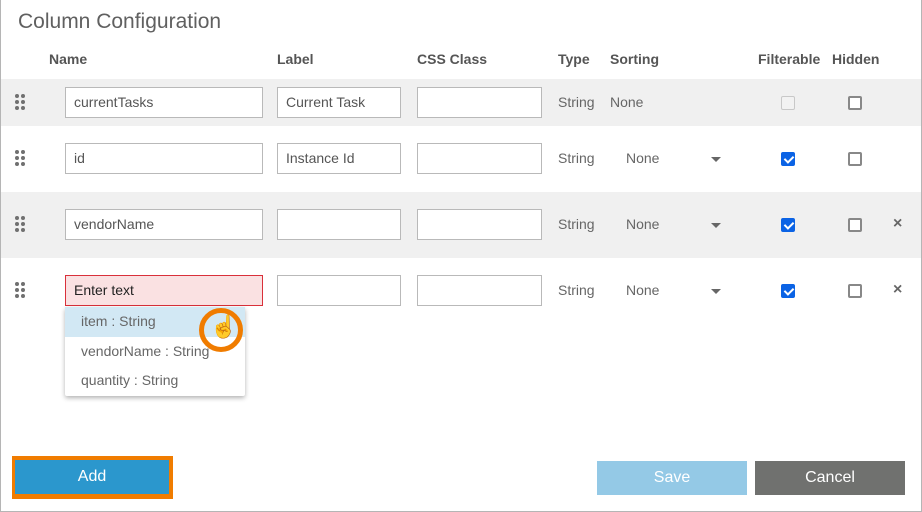  I want to click on name-input: id, so click(164, 158).